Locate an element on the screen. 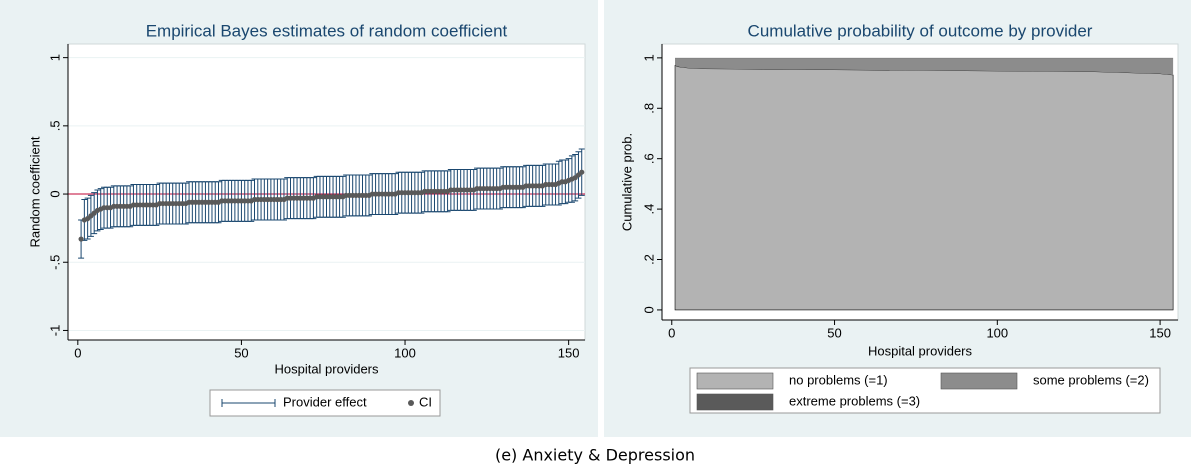  legend-label: CI is located at coordinates (425, 401).